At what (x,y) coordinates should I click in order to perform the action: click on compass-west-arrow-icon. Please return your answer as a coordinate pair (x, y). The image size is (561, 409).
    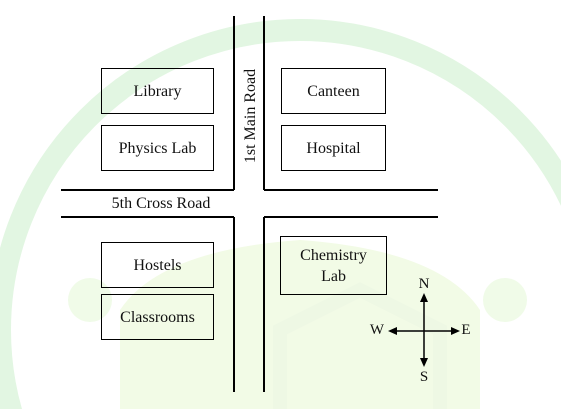
    Looking at the image, I should click on (392, 331).